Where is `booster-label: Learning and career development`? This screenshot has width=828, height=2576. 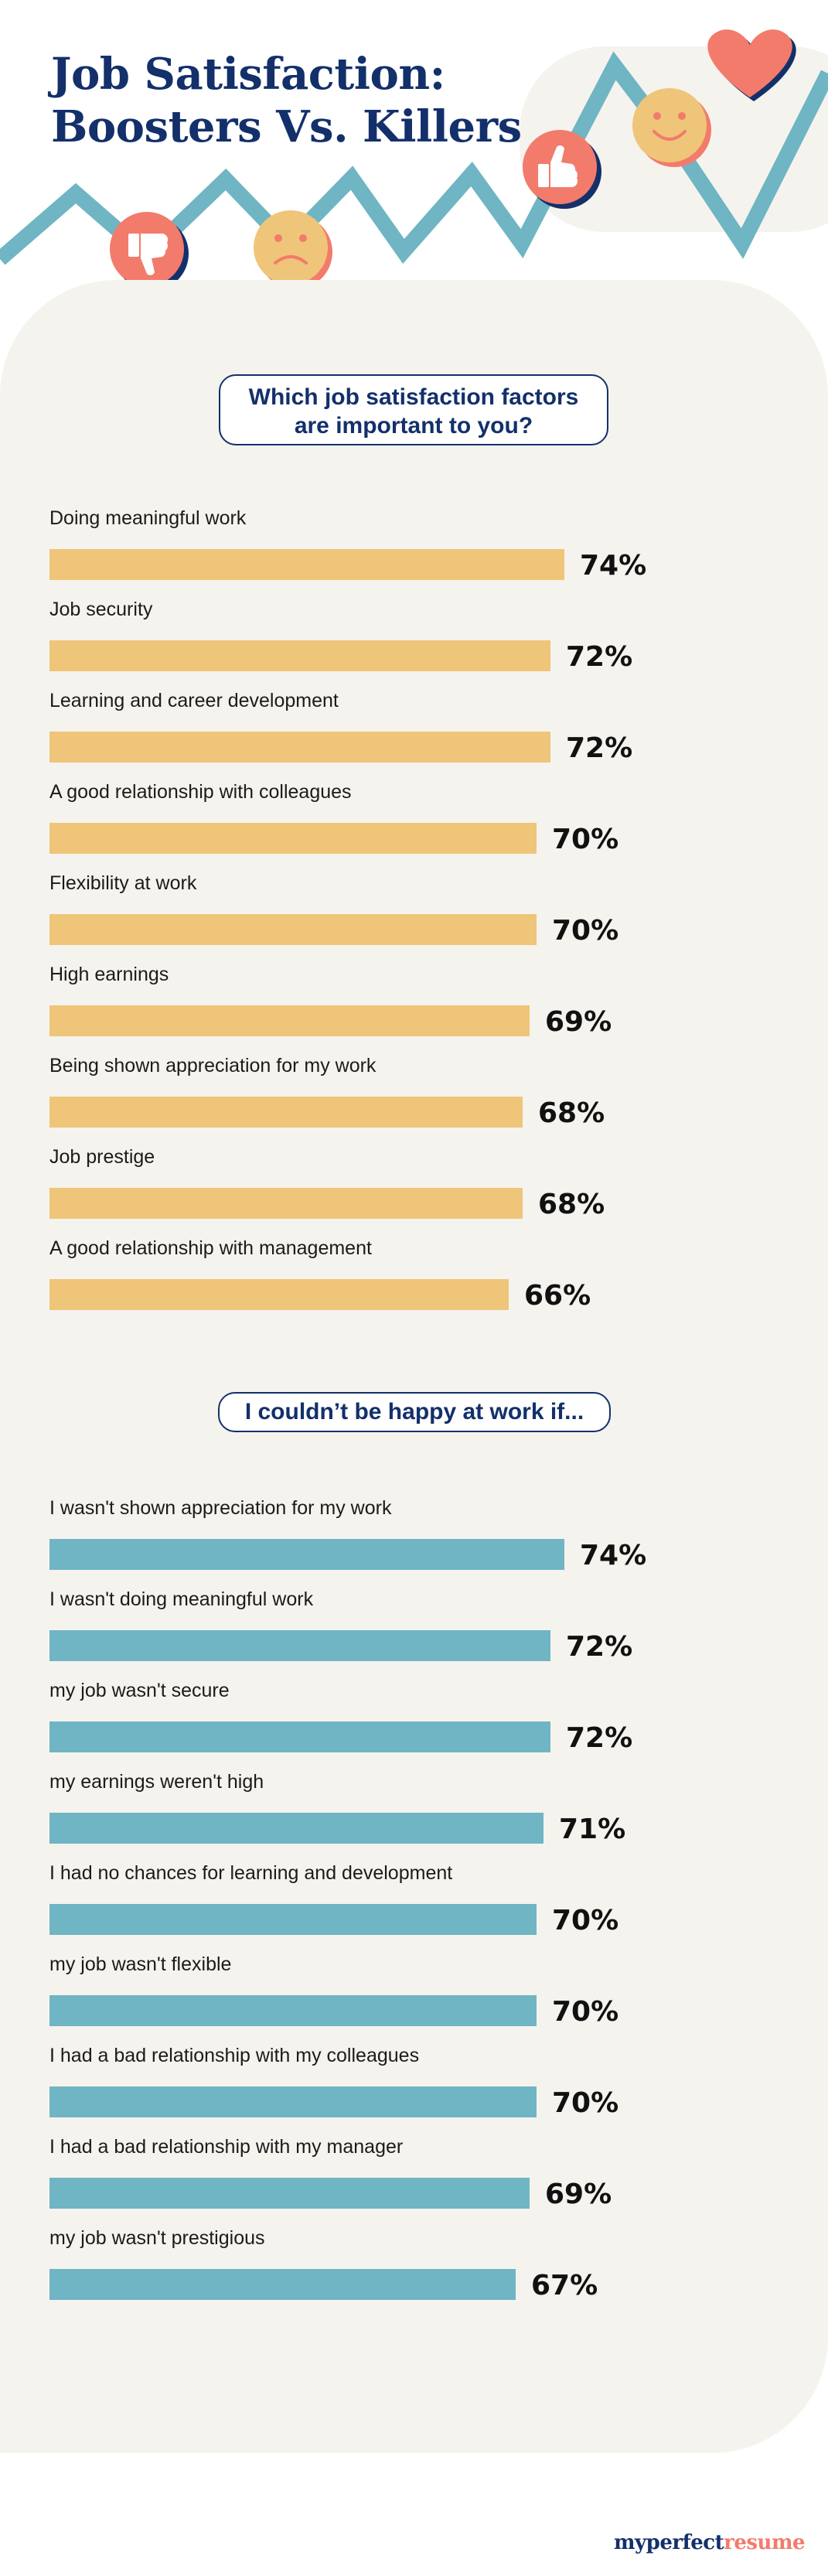 booster-label: Learning and career development is located at coordinates (194, 701).